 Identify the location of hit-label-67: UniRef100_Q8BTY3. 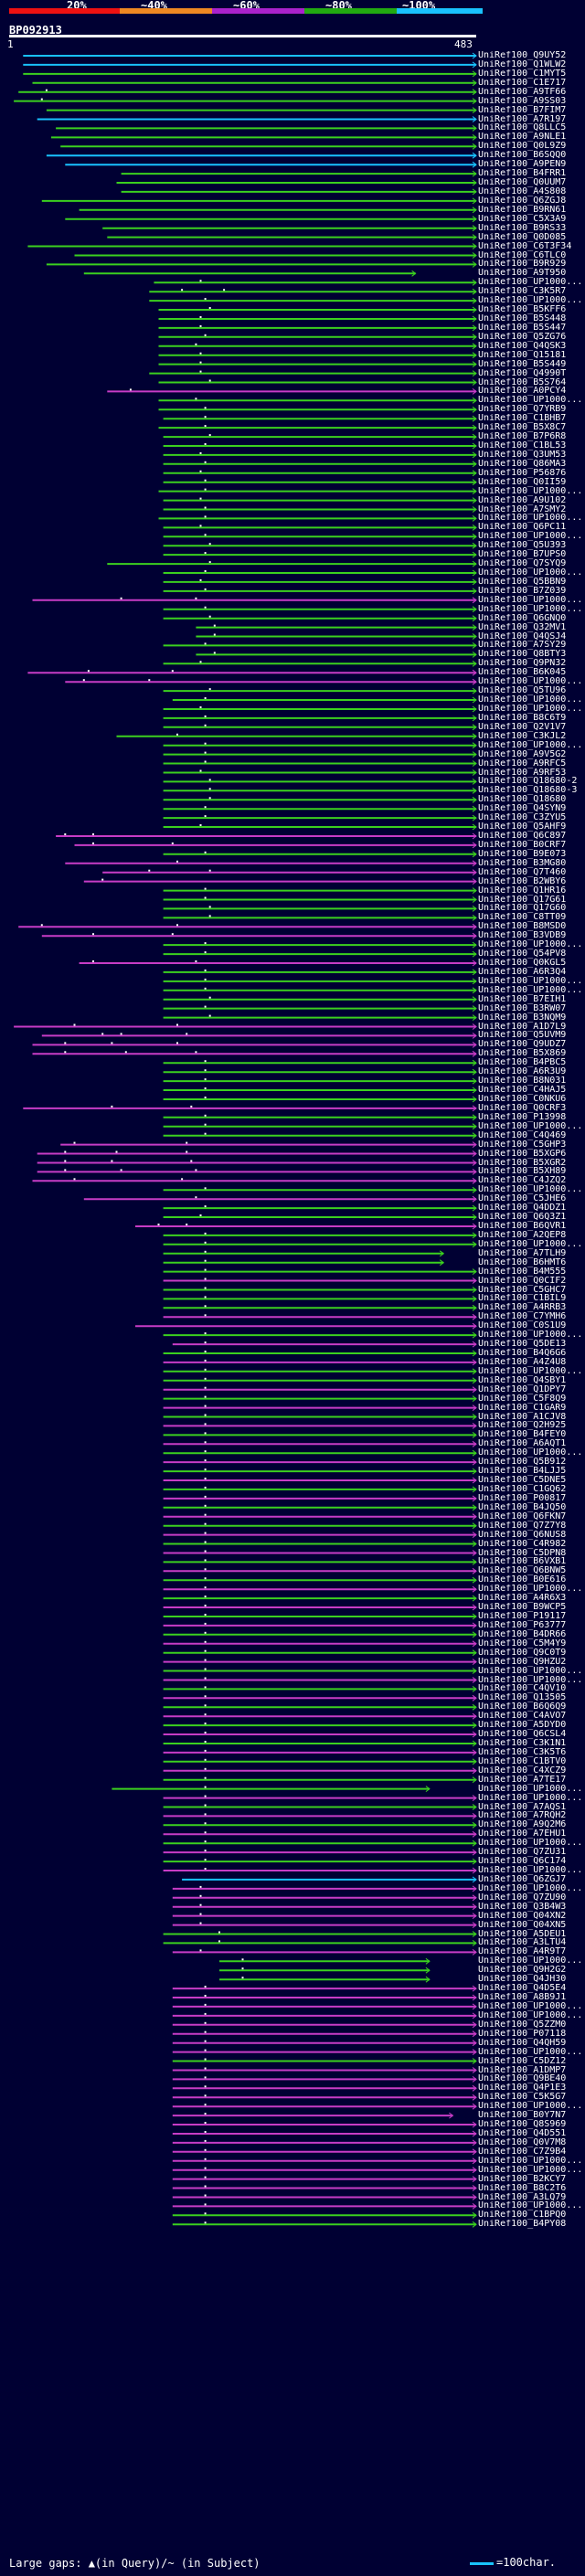
(522, 655).